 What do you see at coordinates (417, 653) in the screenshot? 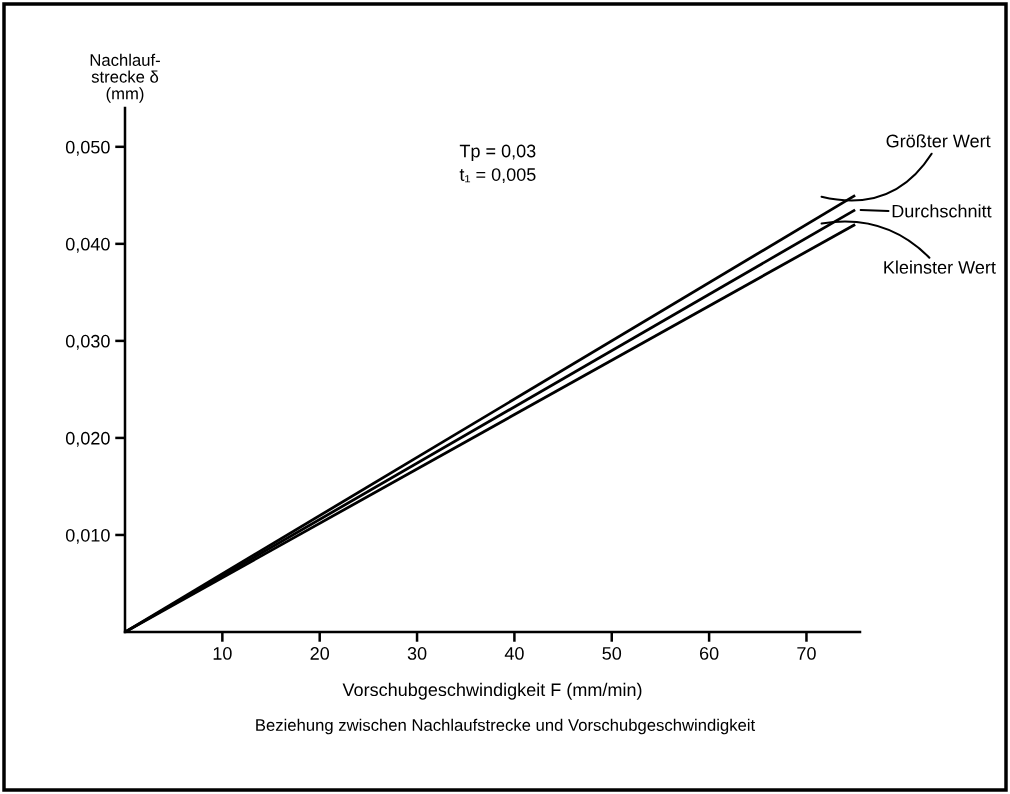
I see `x-tick-label: 30` at bounding box center [417, 653].